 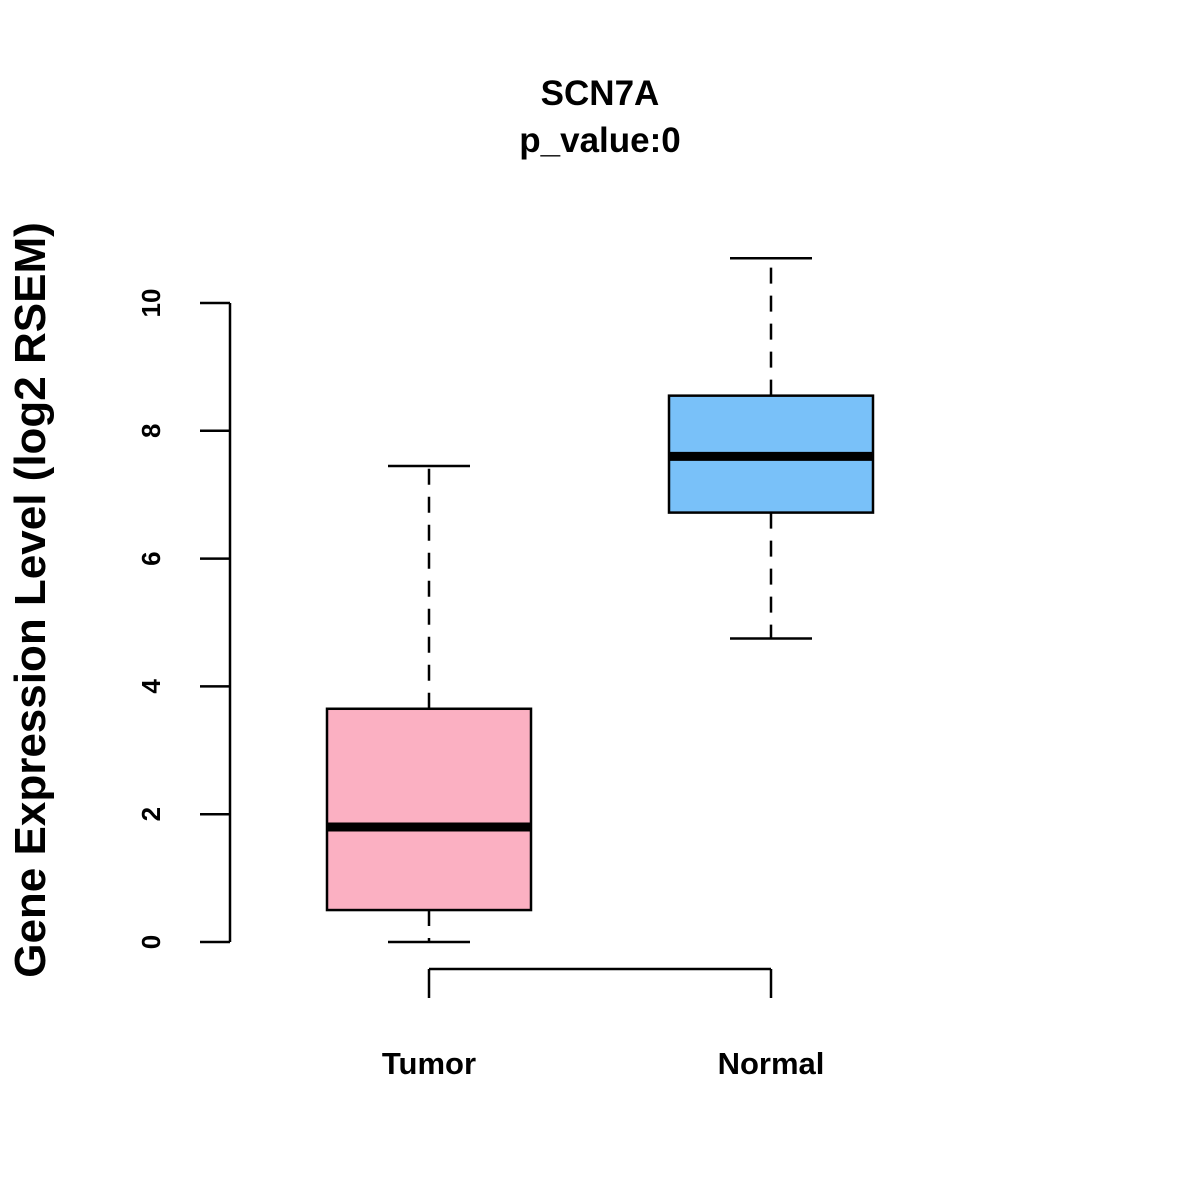 I want to click on box-normal, so click(x=771, y=448).